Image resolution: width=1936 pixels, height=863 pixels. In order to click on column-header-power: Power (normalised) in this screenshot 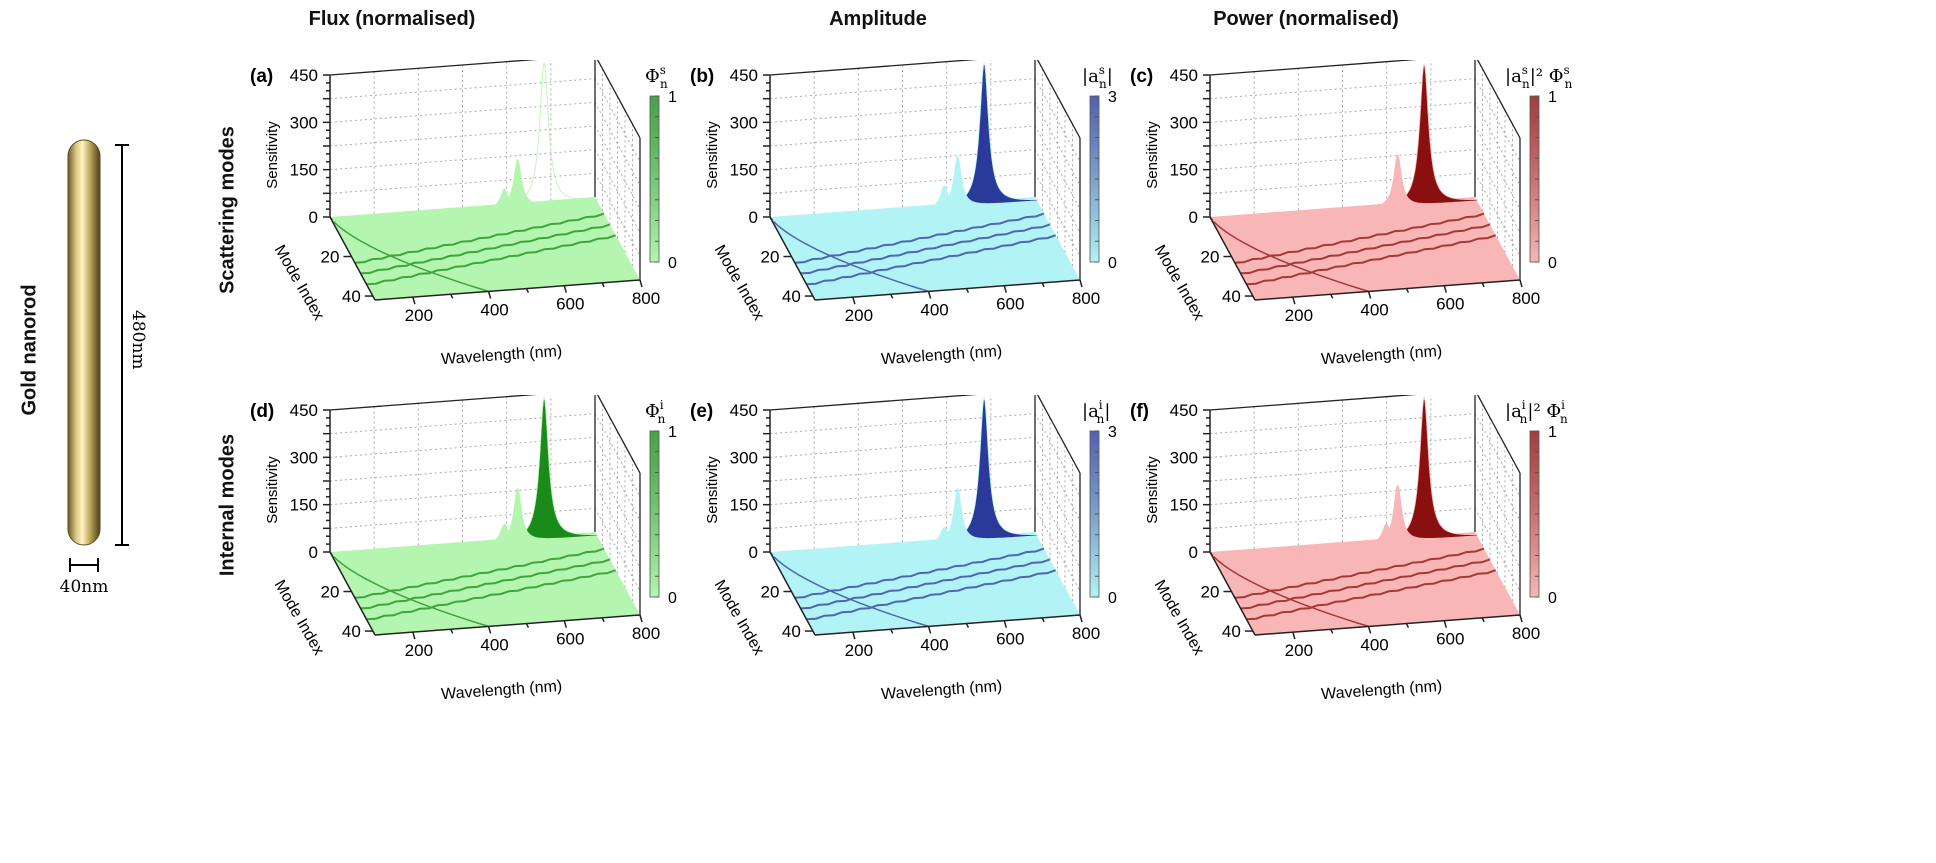, I will do `click(1306, 19)`.